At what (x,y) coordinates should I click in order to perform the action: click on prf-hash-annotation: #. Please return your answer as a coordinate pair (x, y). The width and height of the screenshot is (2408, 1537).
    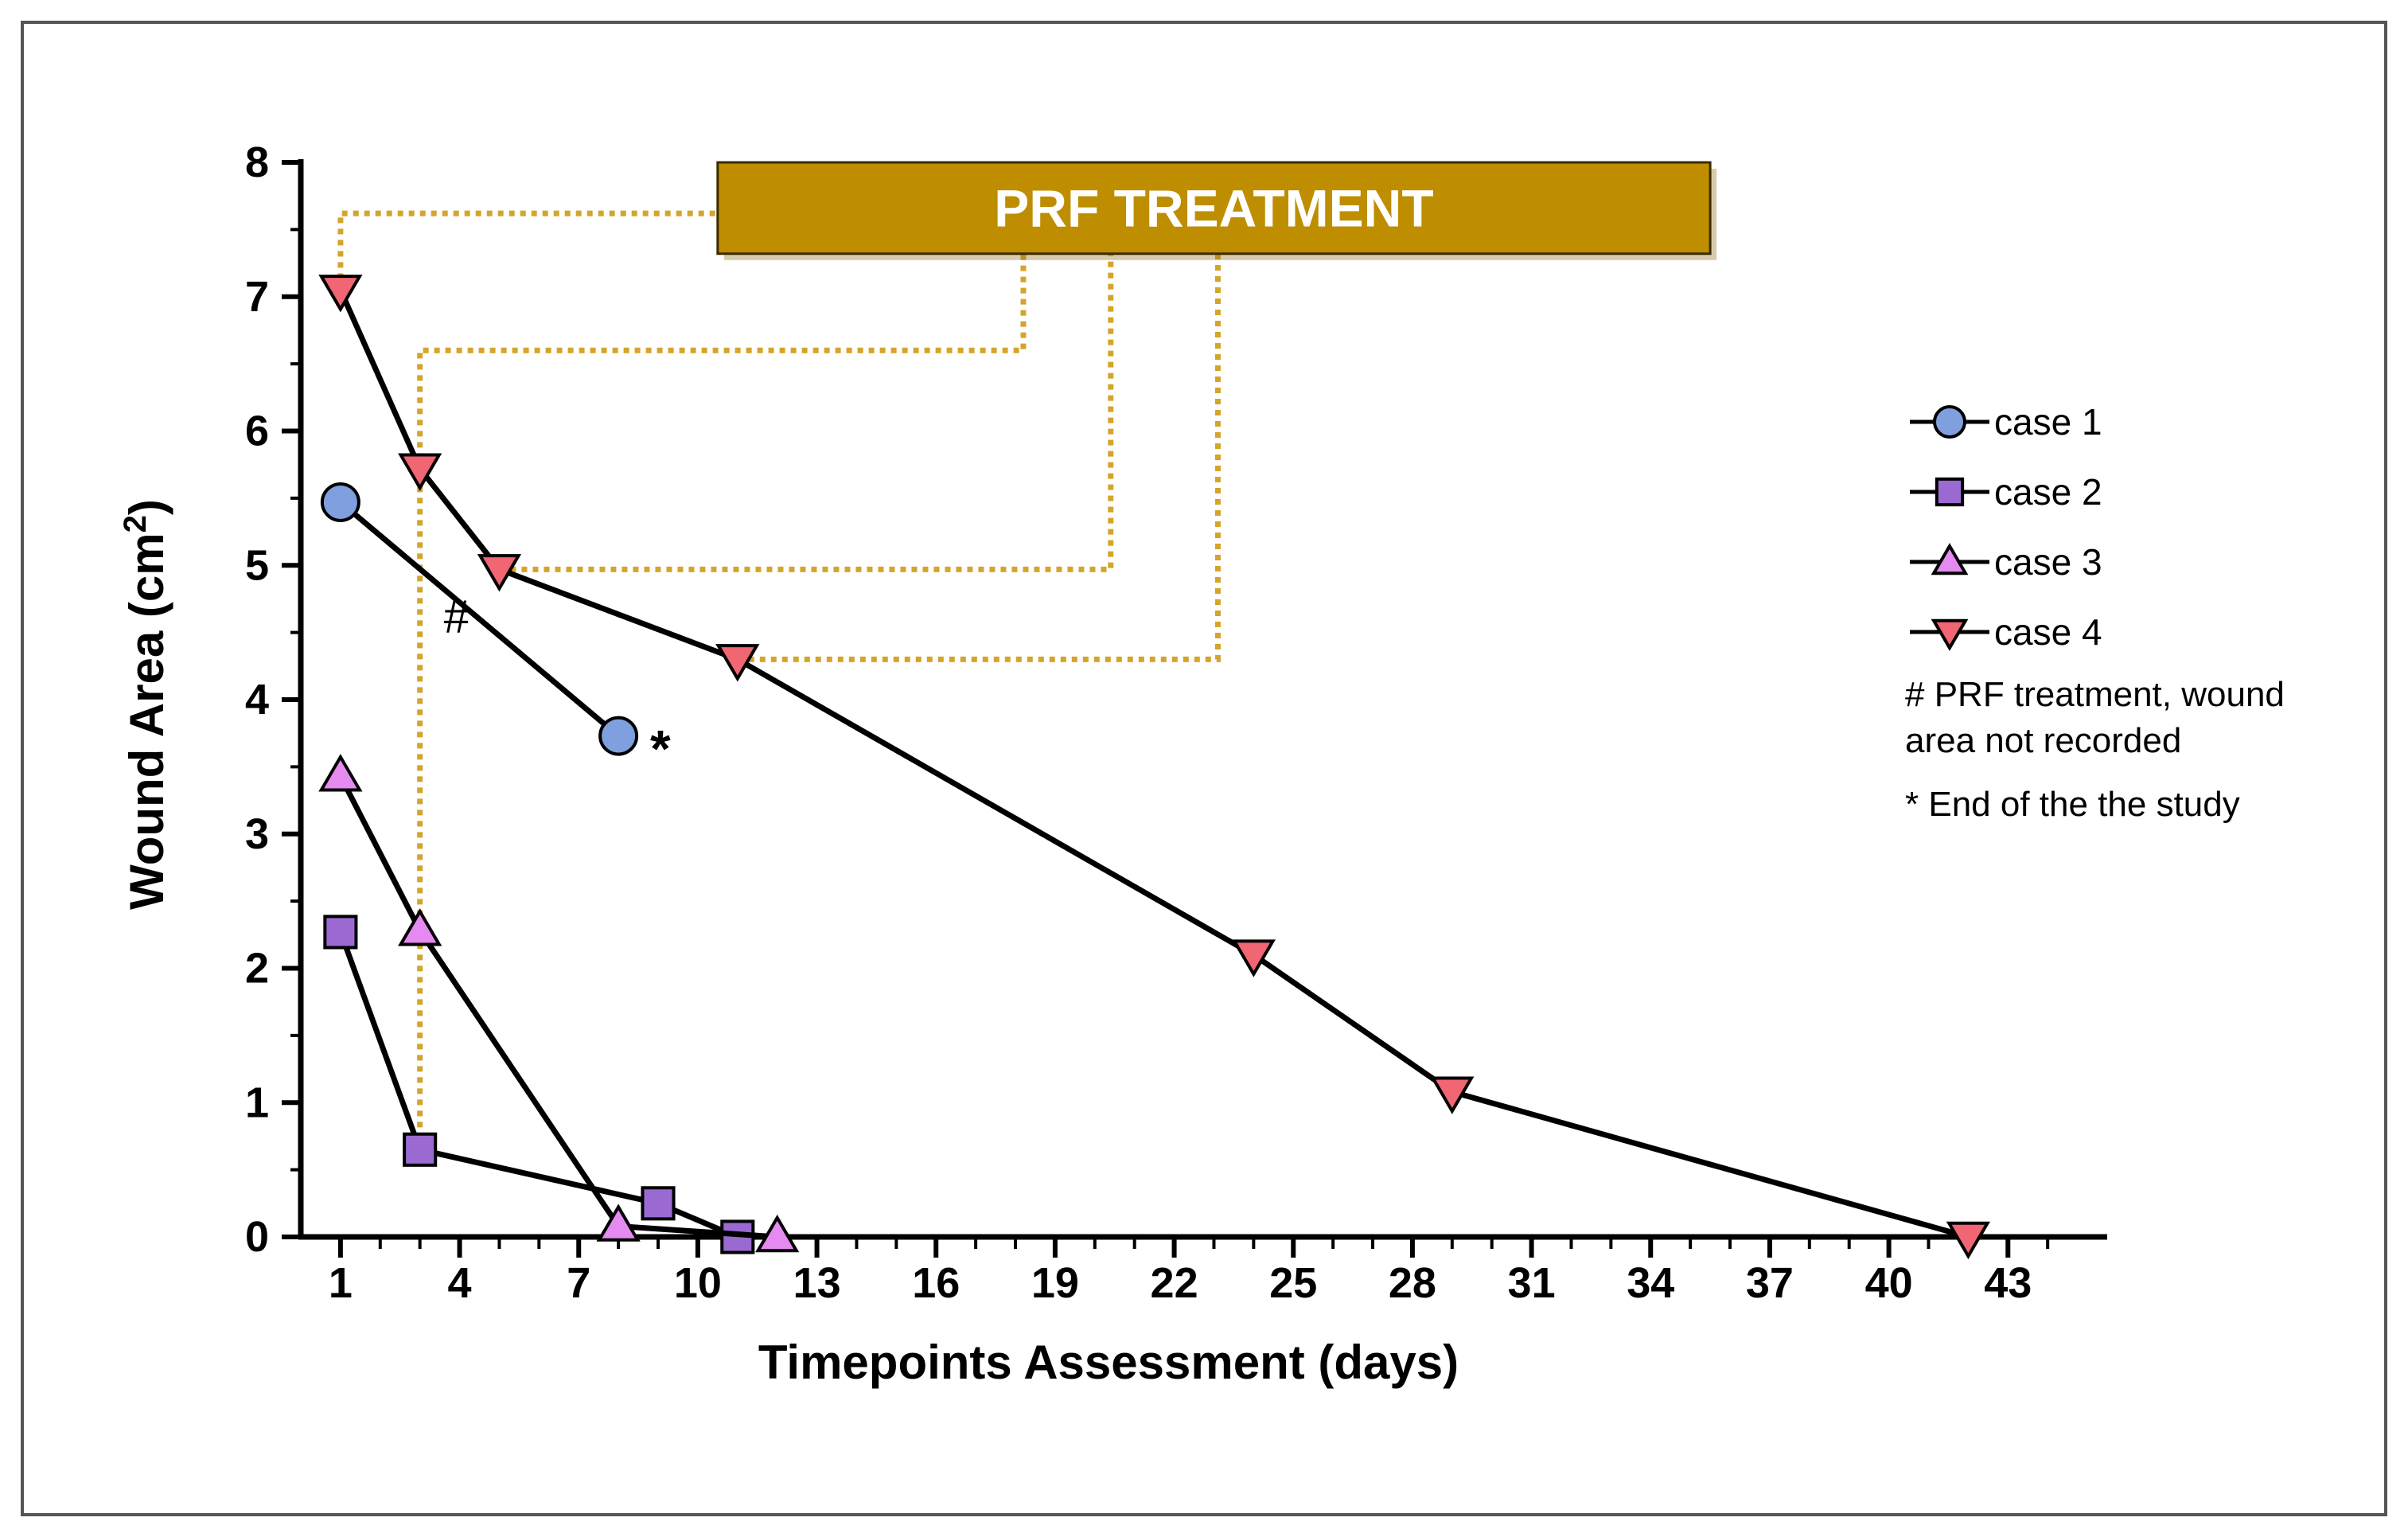
    Looking at the image, I should click on (457, 617).